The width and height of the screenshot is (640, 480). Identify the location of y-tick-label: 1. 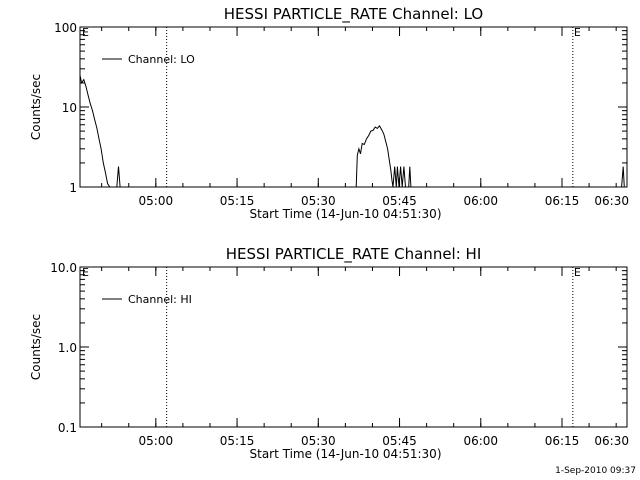
(73, 188).